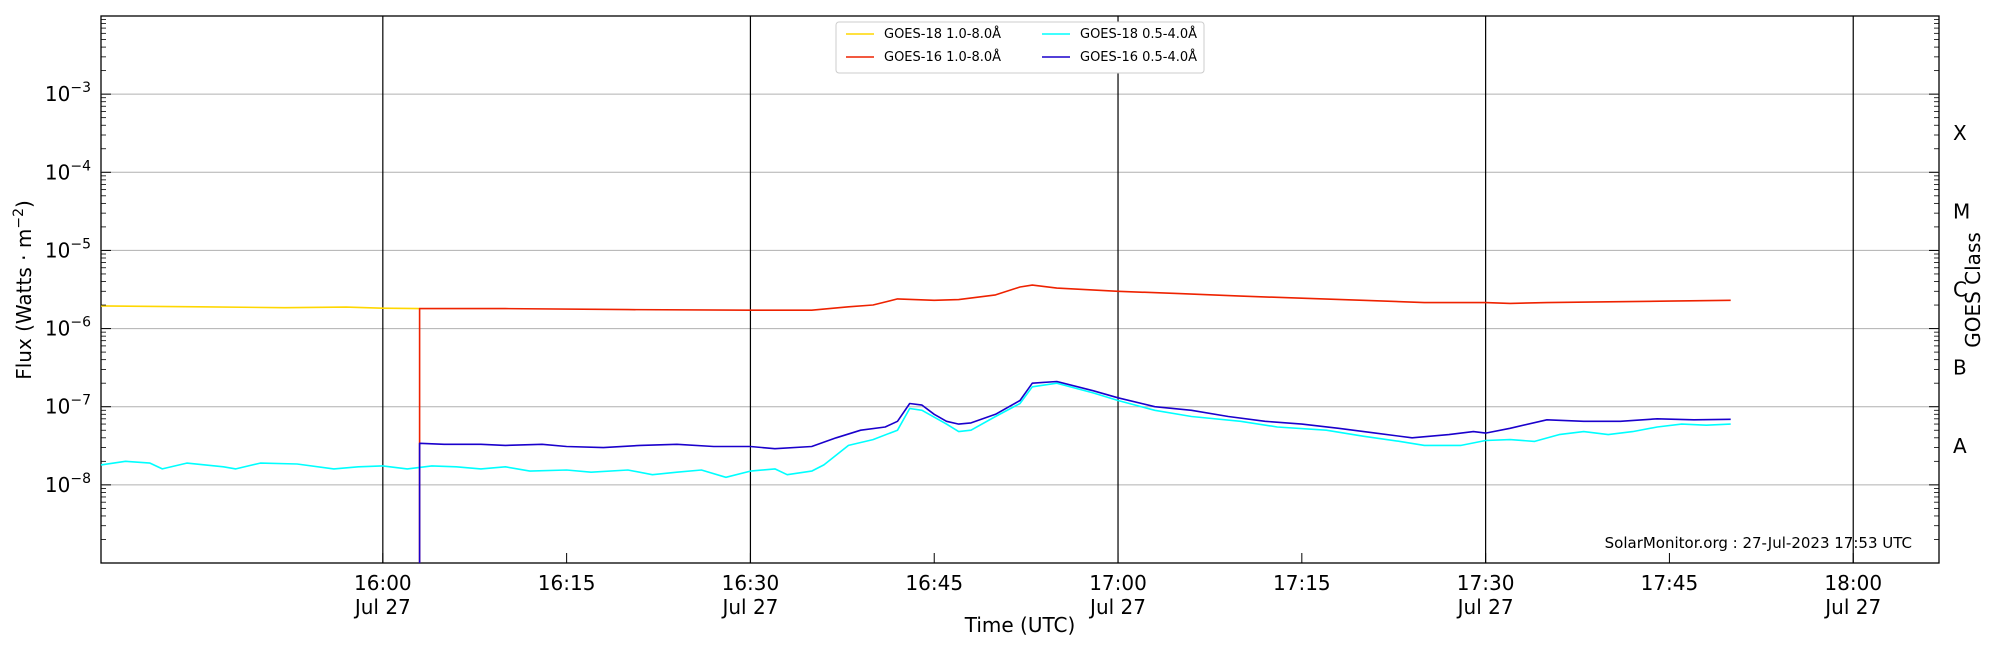 The width and height of the screenshot is (2000, 650). What do you see at coordinates (942, 34) in the screenshot?
I see `legend-label: GOES-18 1.0-8.0Å` at bounding box center [942, 34].